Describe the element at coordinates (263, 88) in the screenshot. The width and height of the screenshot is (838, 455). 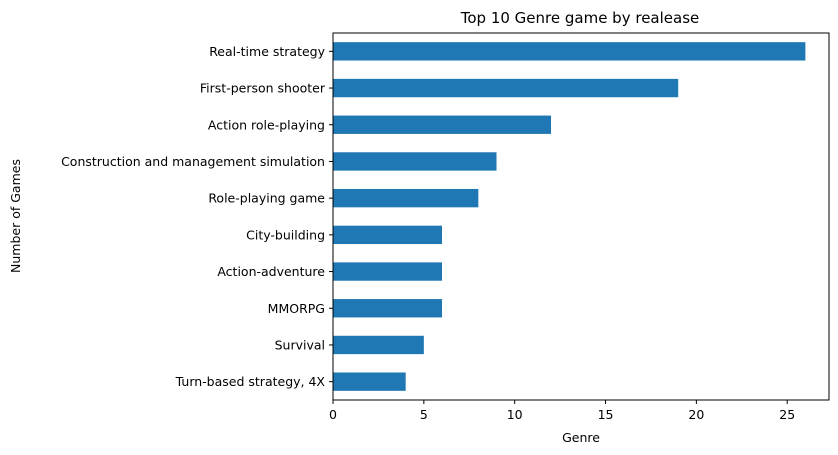
I see `y-tick-label: First-person shooter` at that location.